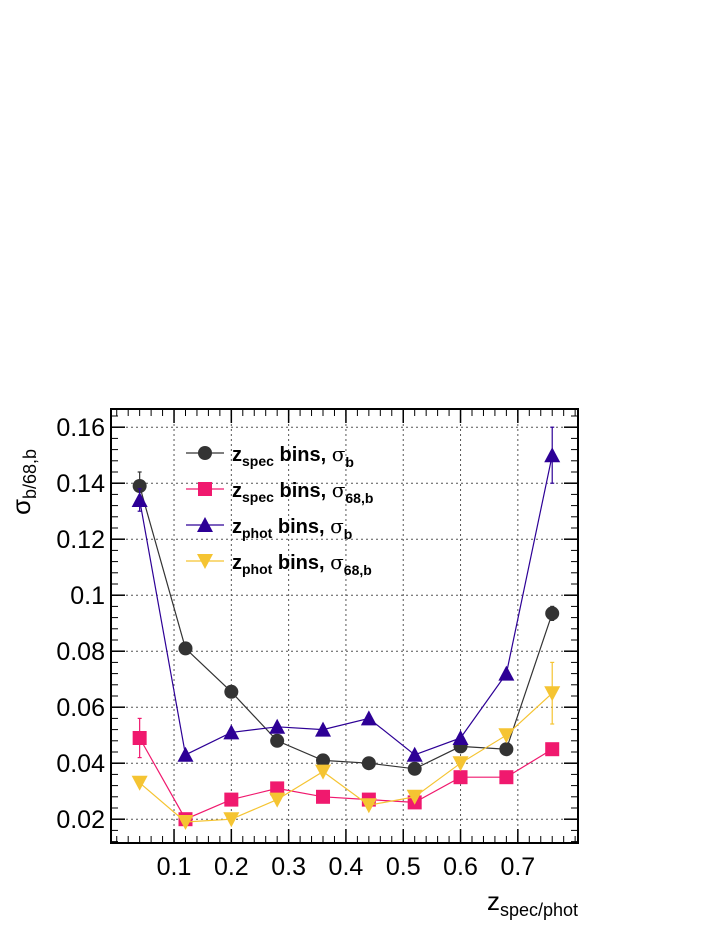 Image resolution: width=707 pixels, height=938 pixels. Describe the element at coordinates (80, 708) in the screenshot. I see `y-tick-label: 0.06` at that location.